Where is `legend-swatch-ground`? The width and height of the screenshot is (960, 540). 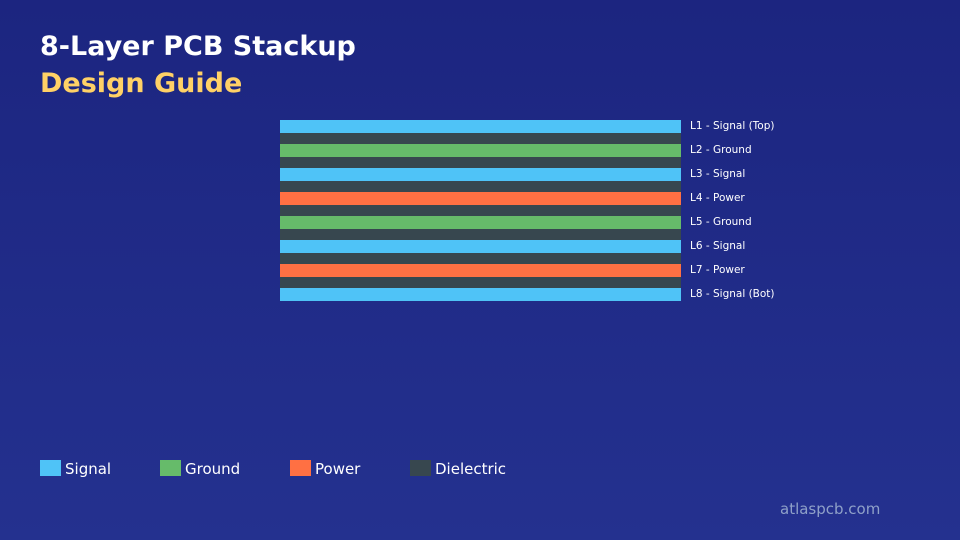 legend-swatch-ground is located at coordinates (170, 468).